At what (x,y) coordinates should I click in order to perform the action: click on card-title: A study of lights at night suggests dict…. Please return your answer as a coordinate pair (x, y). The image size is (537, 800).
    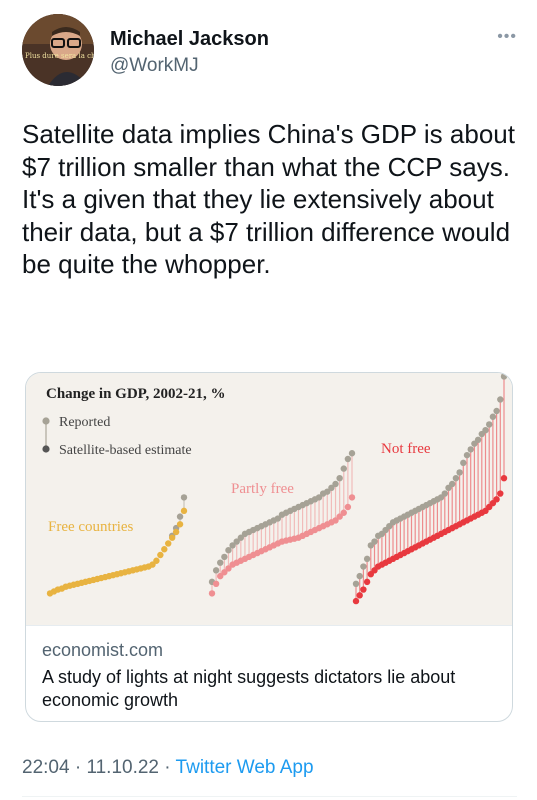
    Looking at the image, I should click on (249, 688).